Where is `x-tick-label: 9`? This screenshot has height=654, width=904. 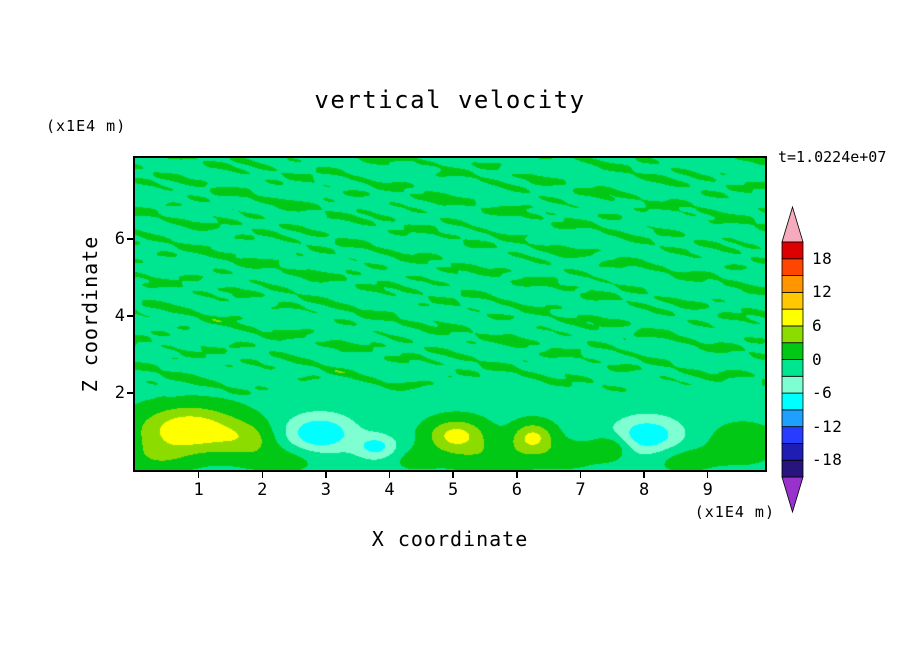
x-tick-label: 9 is located at coordinates (707, 490).